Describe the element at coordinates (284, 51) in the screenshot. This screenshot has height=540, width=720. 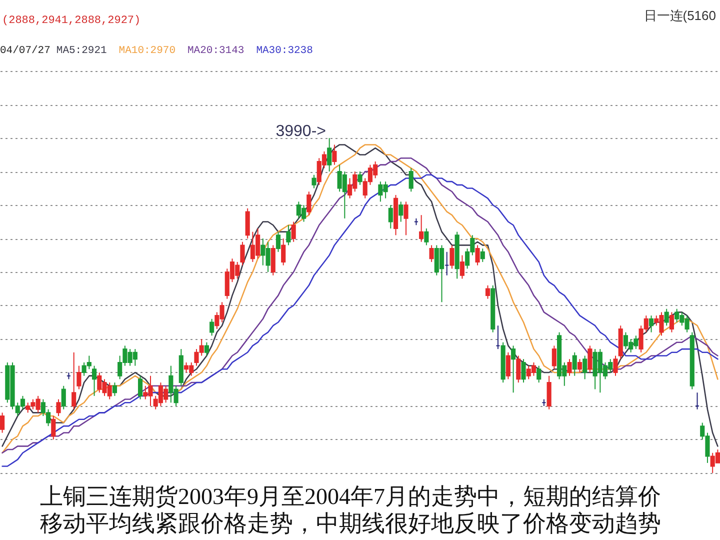
I see `text: MA30:3238` at that location.